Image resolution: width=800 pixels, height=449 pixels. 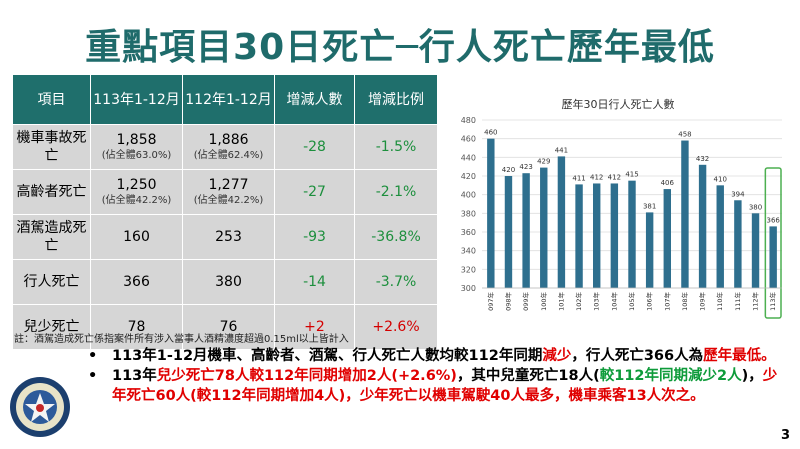 I want to click on data-label: 423, so click(x=525, y=167).